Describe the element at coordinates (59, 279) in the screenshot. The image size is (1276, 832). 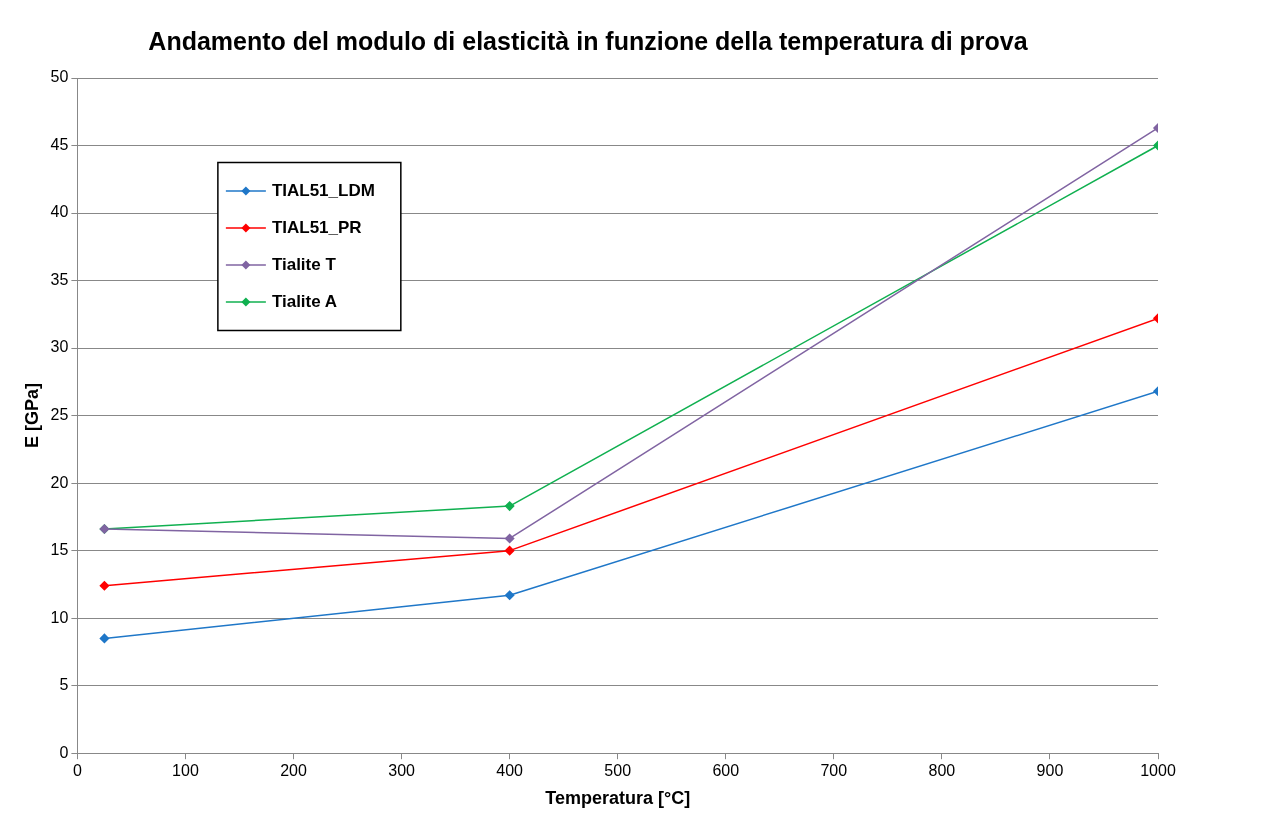
I see `y-tick-label: 35` at that location.